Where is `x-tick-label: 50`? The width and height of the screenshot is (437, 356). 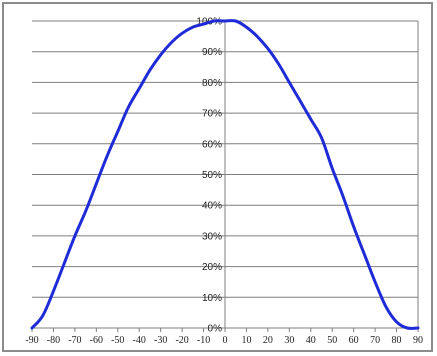 x-tick-label: 50 is located at coordinates (332, 340).